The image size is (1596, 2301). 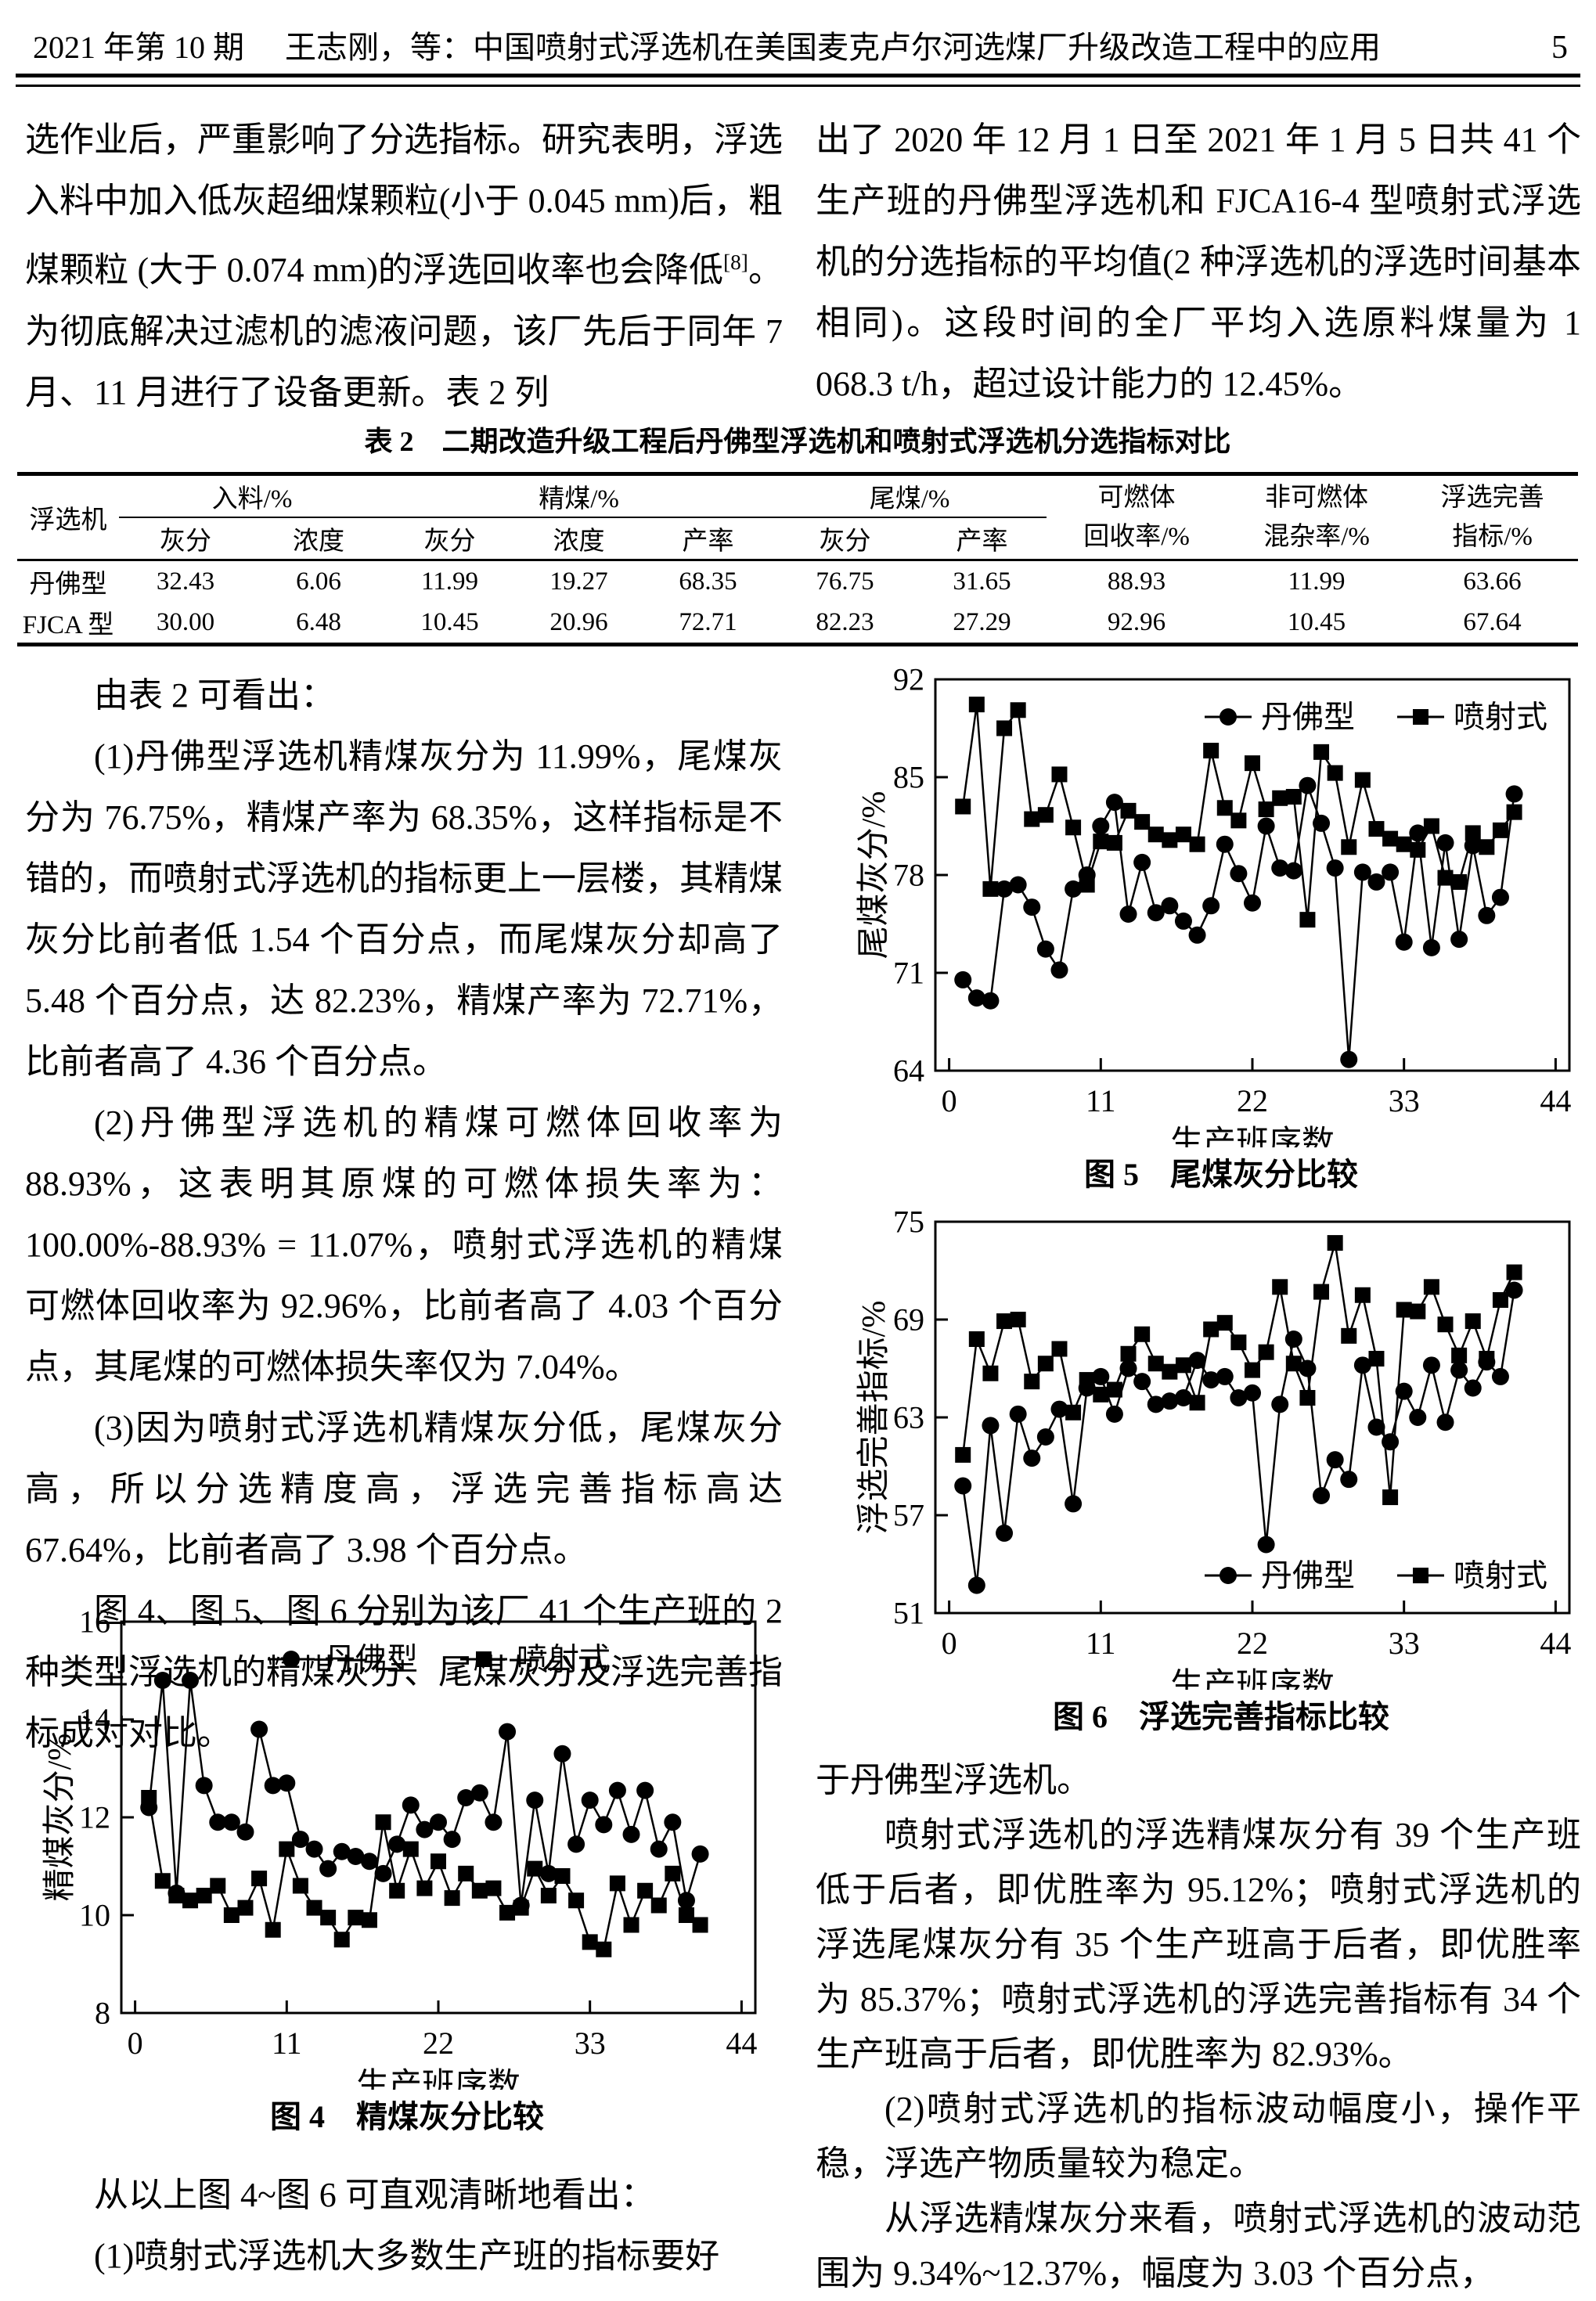 I want to click on cell-value: 6.48, so click(x=318, y=621).